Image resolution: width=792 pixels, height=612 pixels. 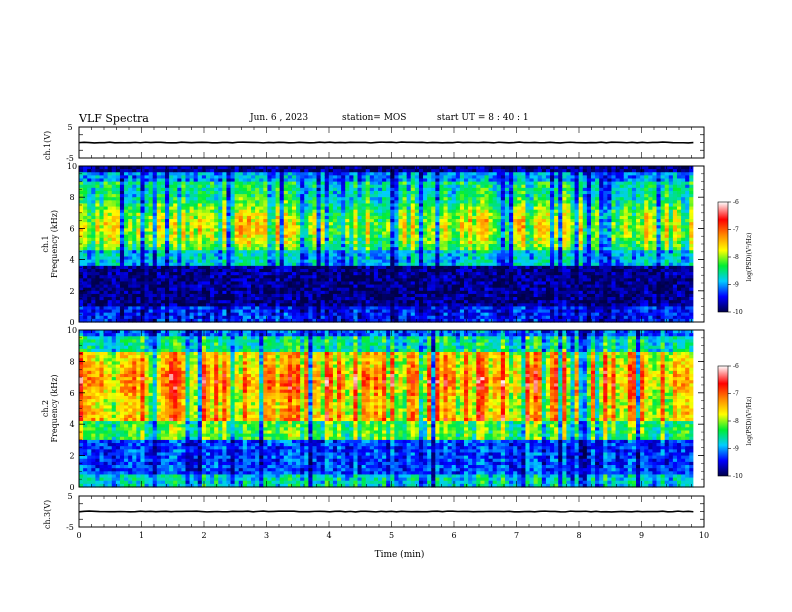 I want to click on ch2-spectrogram-tick-label: 10, so click(x=72, y=330).